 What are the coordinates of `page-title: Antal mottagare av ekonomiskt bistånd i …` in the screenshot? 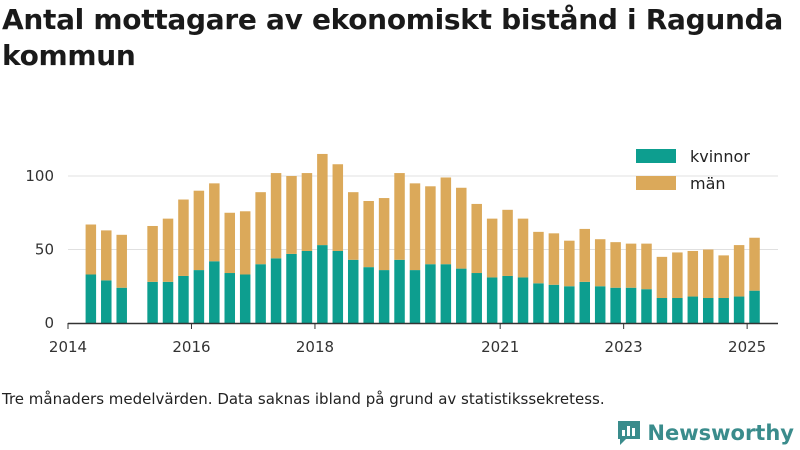 It's located at (393, 37).